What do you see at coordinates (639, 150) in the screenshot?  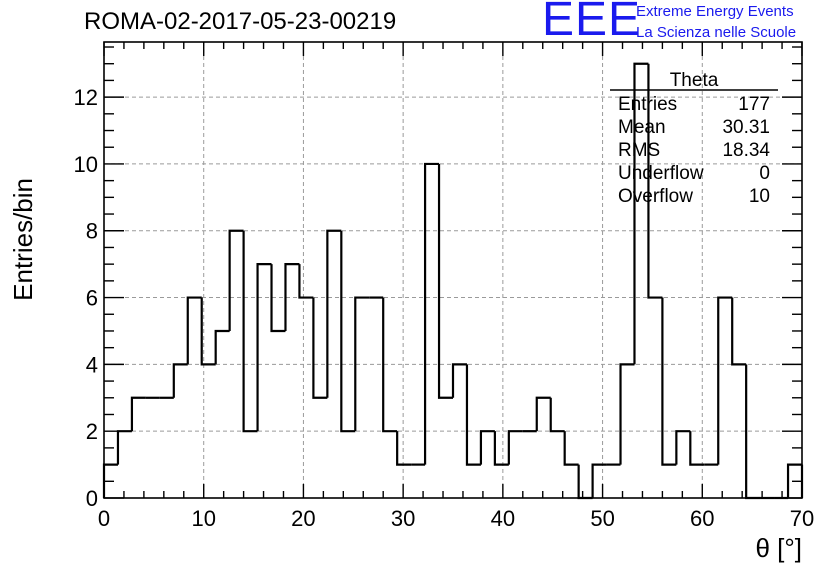 I see `stats-label: RMS` at bounding box center [639, 150].